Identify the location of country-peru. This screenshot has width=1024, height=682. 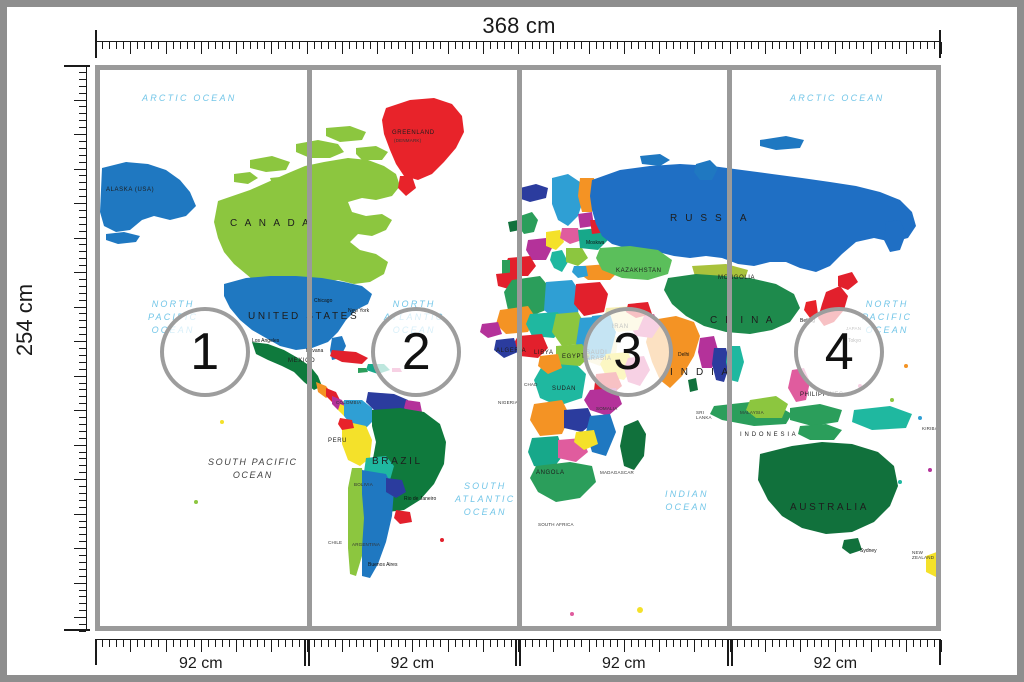
(357, 444).